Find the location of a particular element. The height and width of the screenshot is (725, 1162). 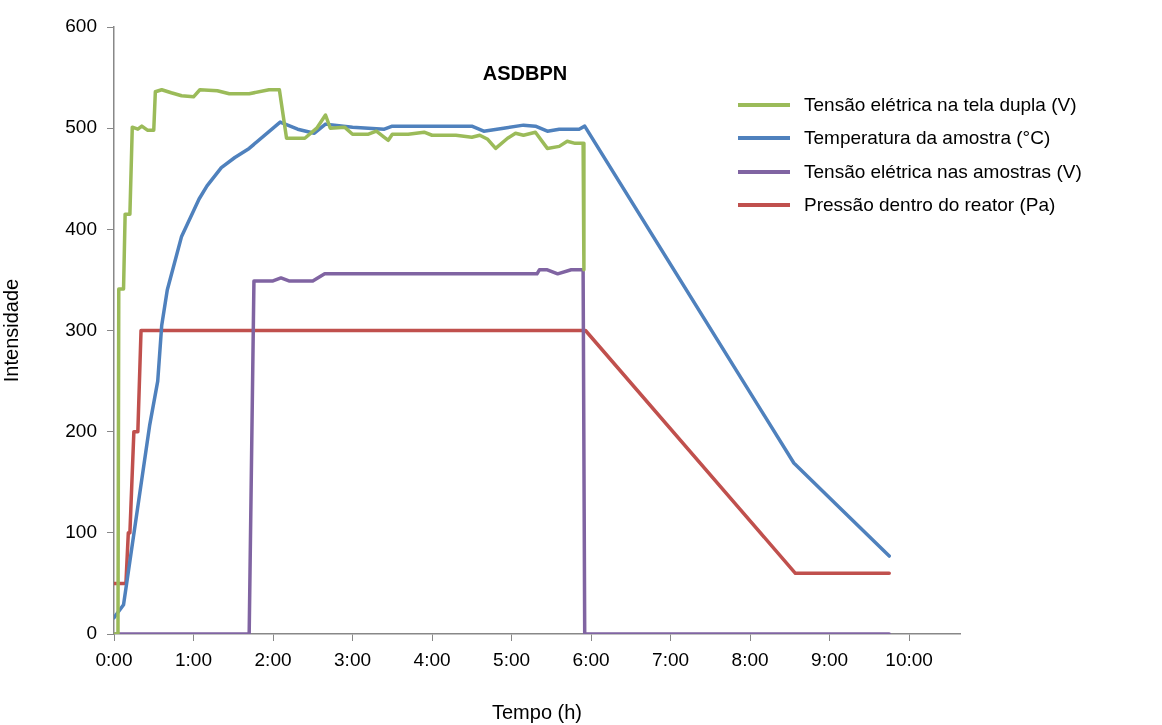

y-tick-label: 400 is located at coordinates (81, 228).